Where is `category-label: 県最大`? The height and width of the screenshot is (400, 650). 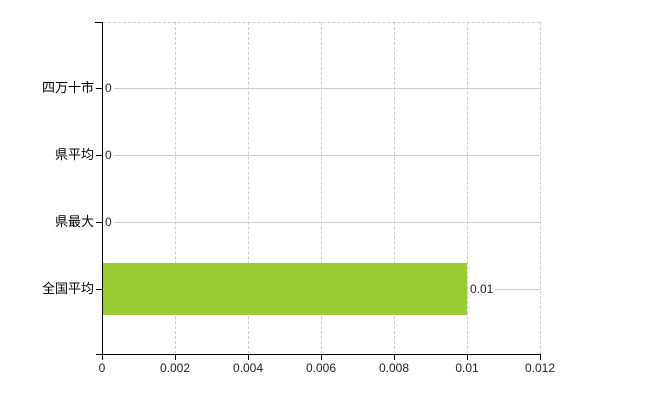 category-label: 県最大 is located at coordinates (74, 221).